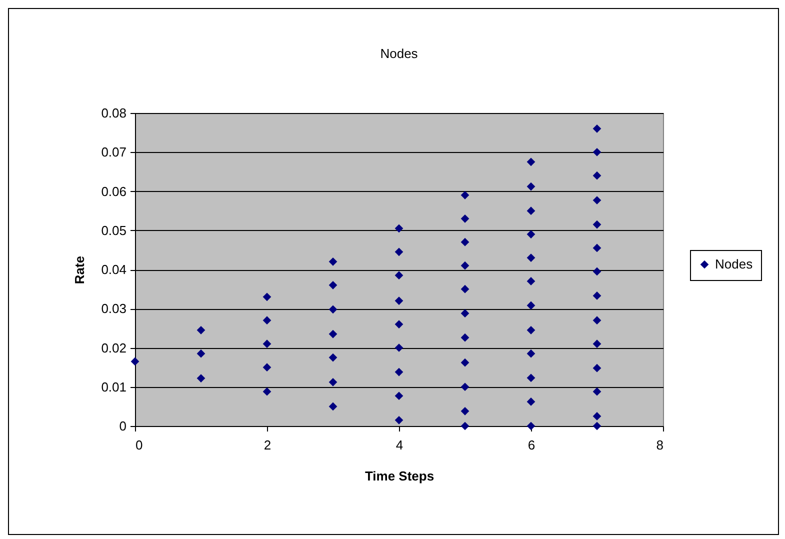 The height and width of the screenshot is (539, 785). What do you see at coordinates (113, 269) in the screenshot?
I see `y-tick-label: 0.04` at bounding box center [113, 269].